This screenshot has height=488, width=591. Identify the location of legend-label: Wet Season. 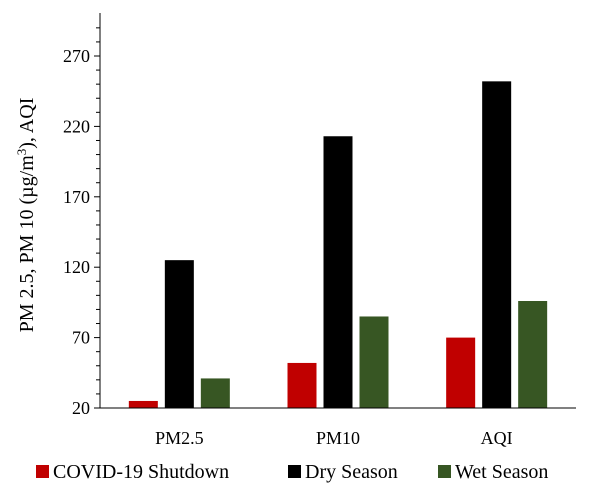
(501, 472).